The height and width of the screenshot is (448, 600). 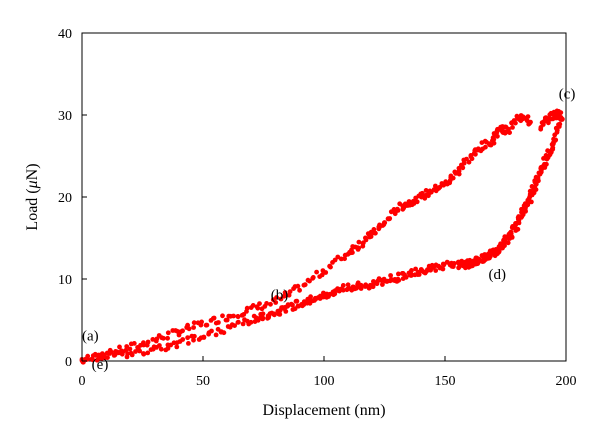 What do you see at coordinates (445, 381) in the screenshot?
I see `x-tick-label: 150` at bounding box center [445, 381].